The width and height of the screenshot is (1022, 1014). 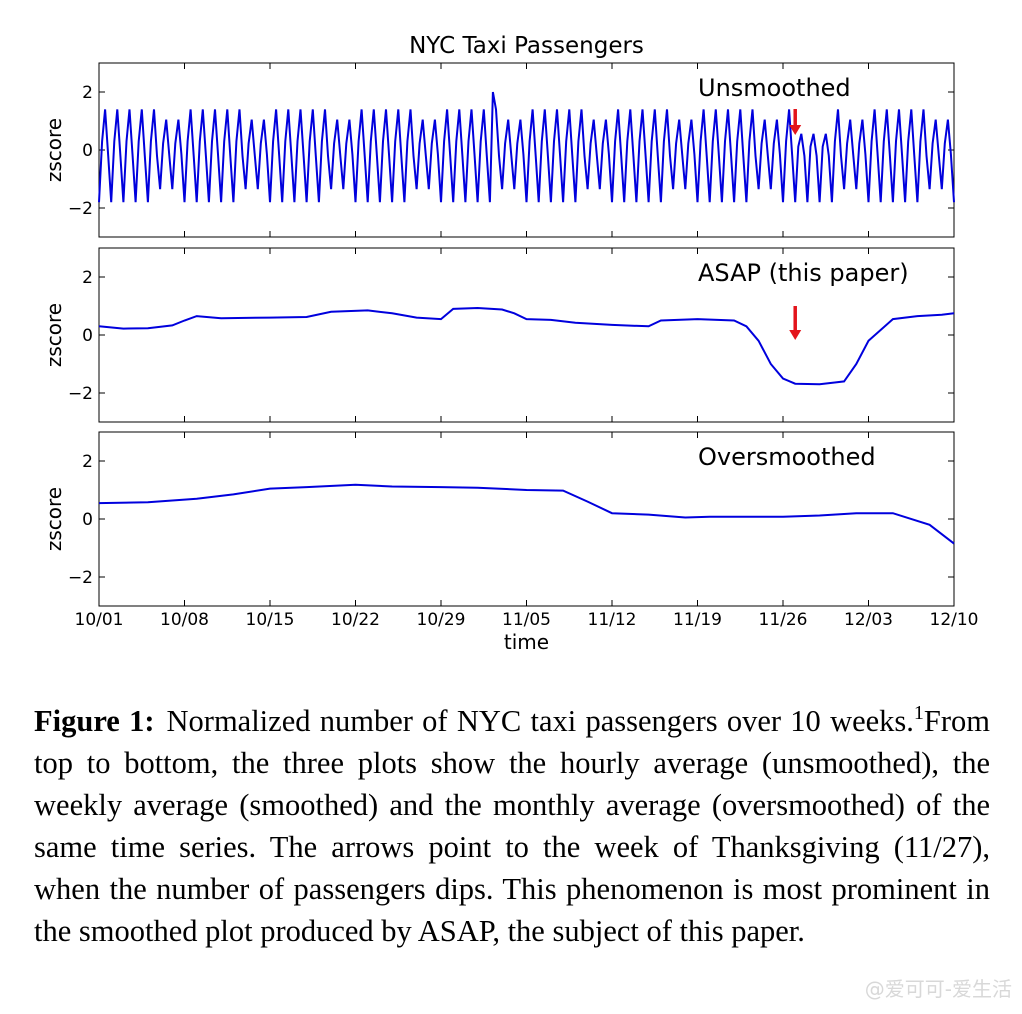 What do you see at coordinates (184, 620) in the screenshot?
I see `x-tick-label: 10/08` at bounding box center [184, 620].